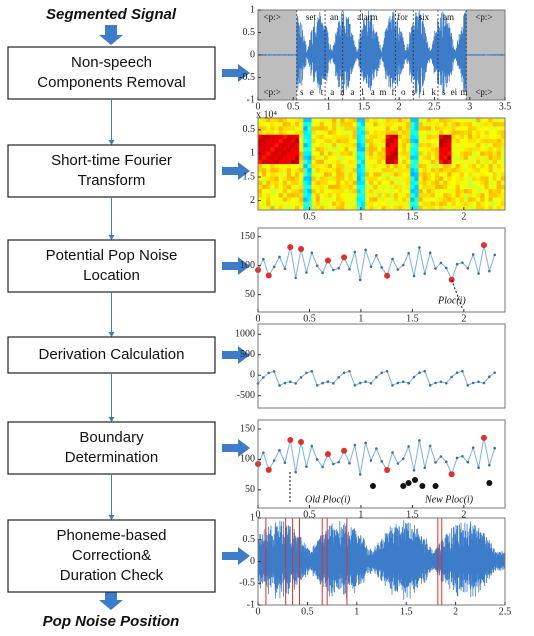 The width and height of the screenshot is (534, 636). Describe the element at coordinates (236, 171) in the screenshot. I see `right-arrow` at that location.